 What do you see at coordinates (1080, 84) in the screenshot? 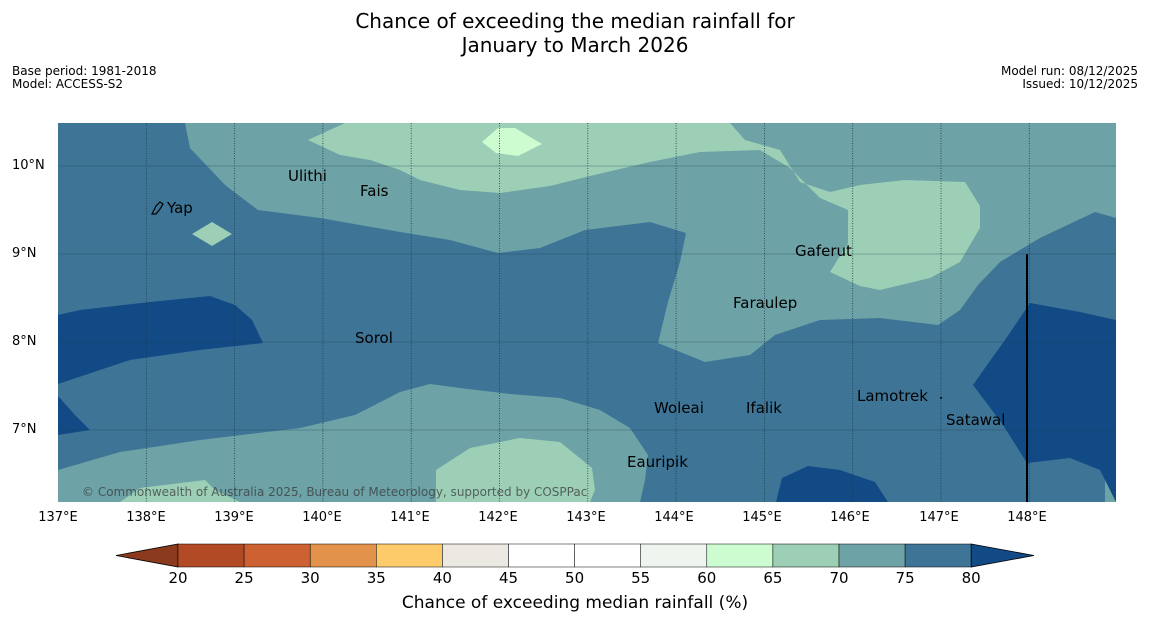
I see `issued-date: Issued: 10/12/2025` at bounding box center [1080, 84].